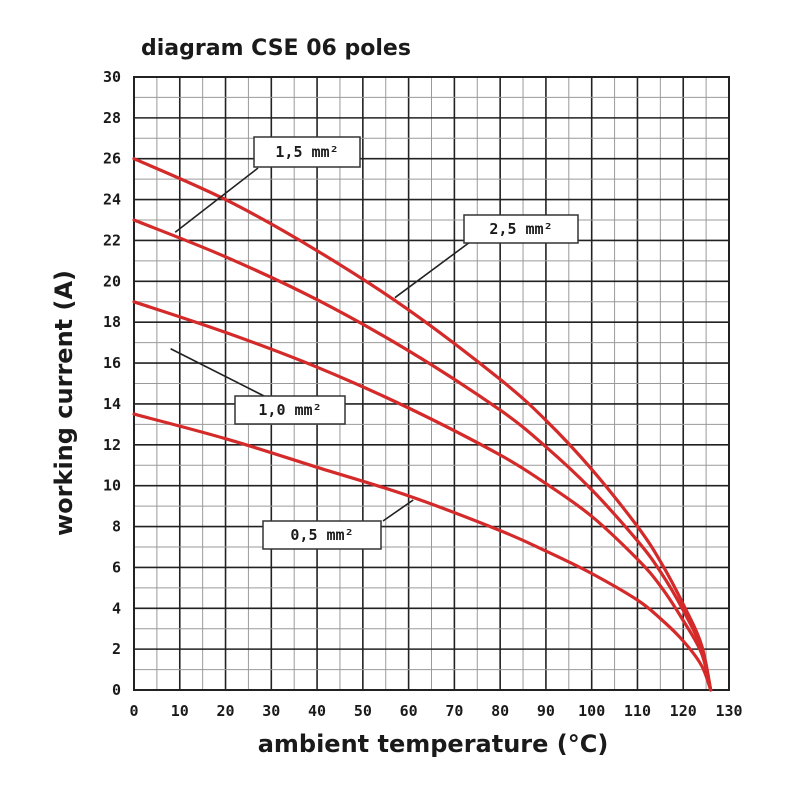  Describe the element at coordinates (116, 567) in the screenshot. I see `y-tick-label: 6` at that location.